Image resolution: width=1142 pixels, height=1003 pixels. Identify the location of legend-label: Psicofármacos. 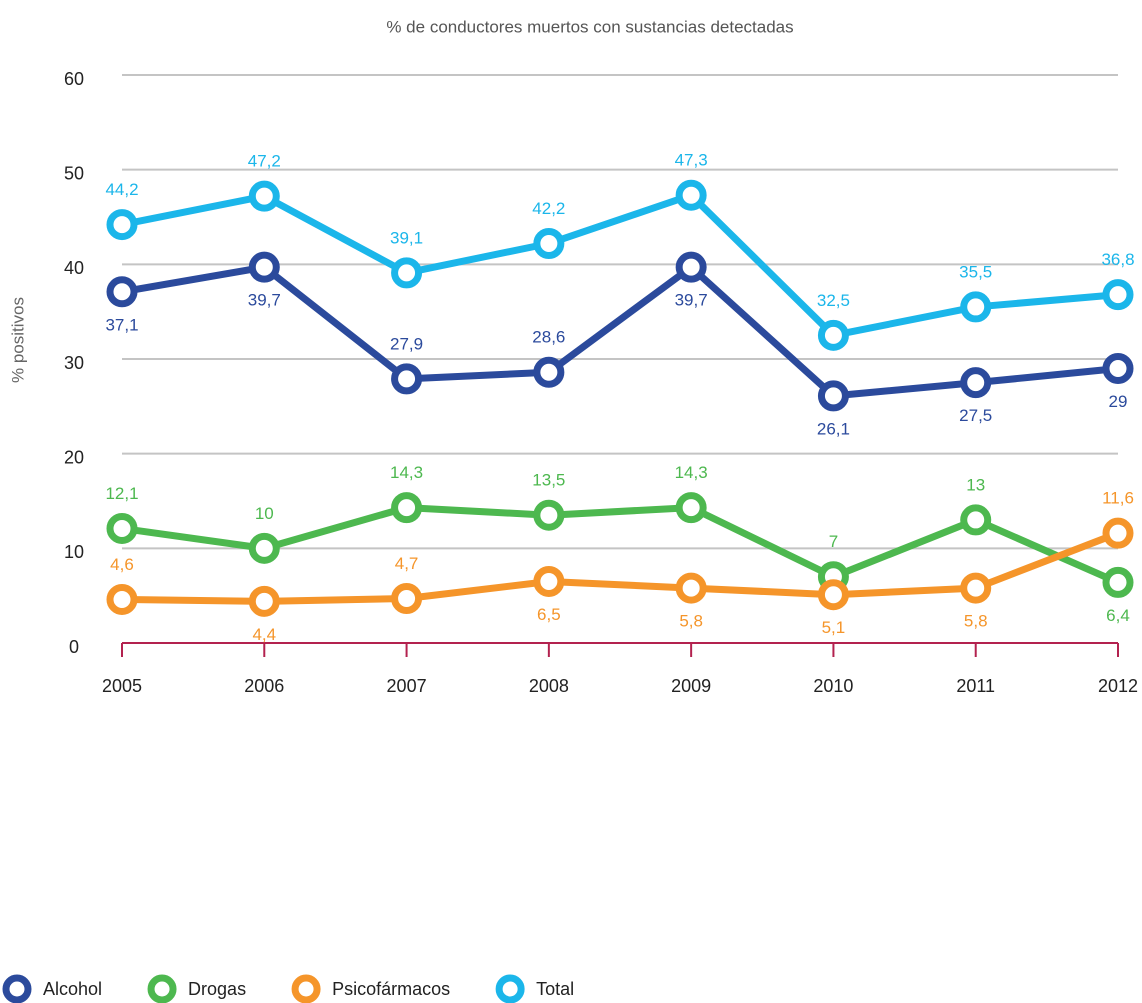
(391, 989).